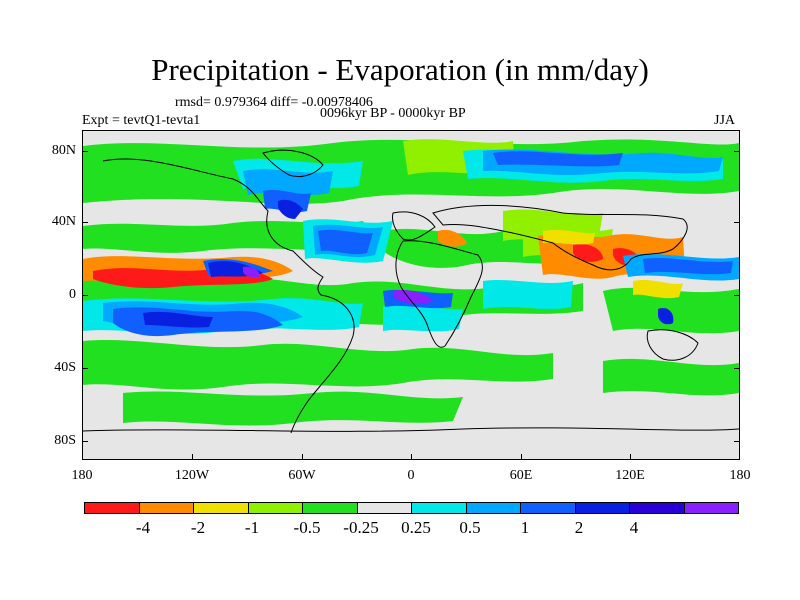 Image resolution: width=800 pixels, height=600 pixels. I want to click on colorbar-label: -0.25, so click(361, 527).